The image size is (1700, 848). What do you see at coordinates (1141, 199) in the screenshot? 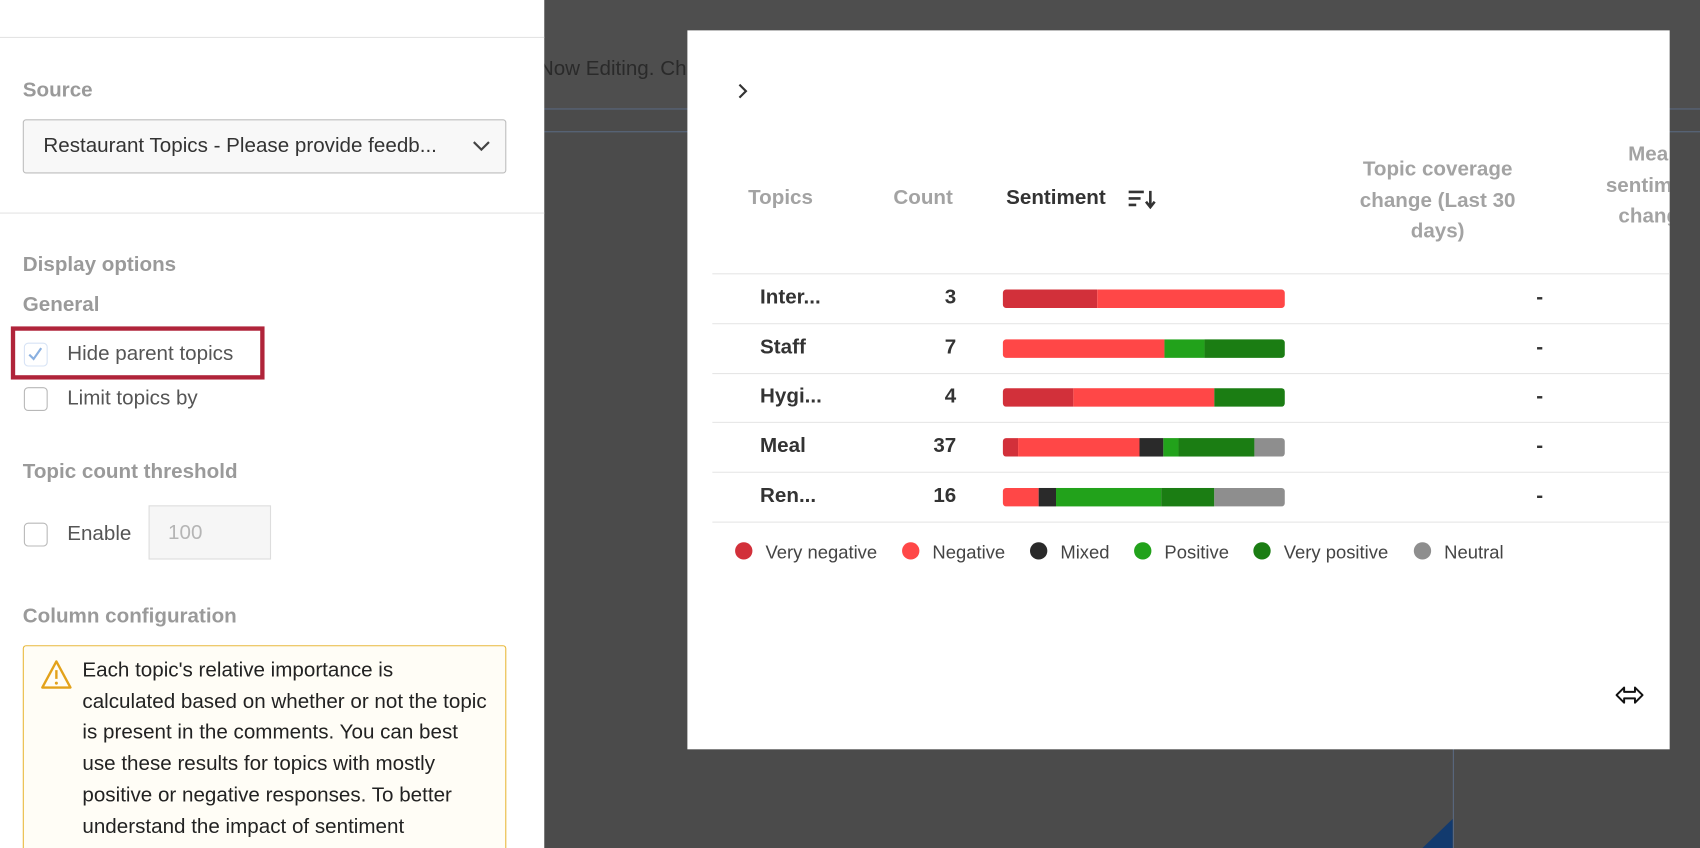
I see `sort-icon` at bounding box center [1141, 199].